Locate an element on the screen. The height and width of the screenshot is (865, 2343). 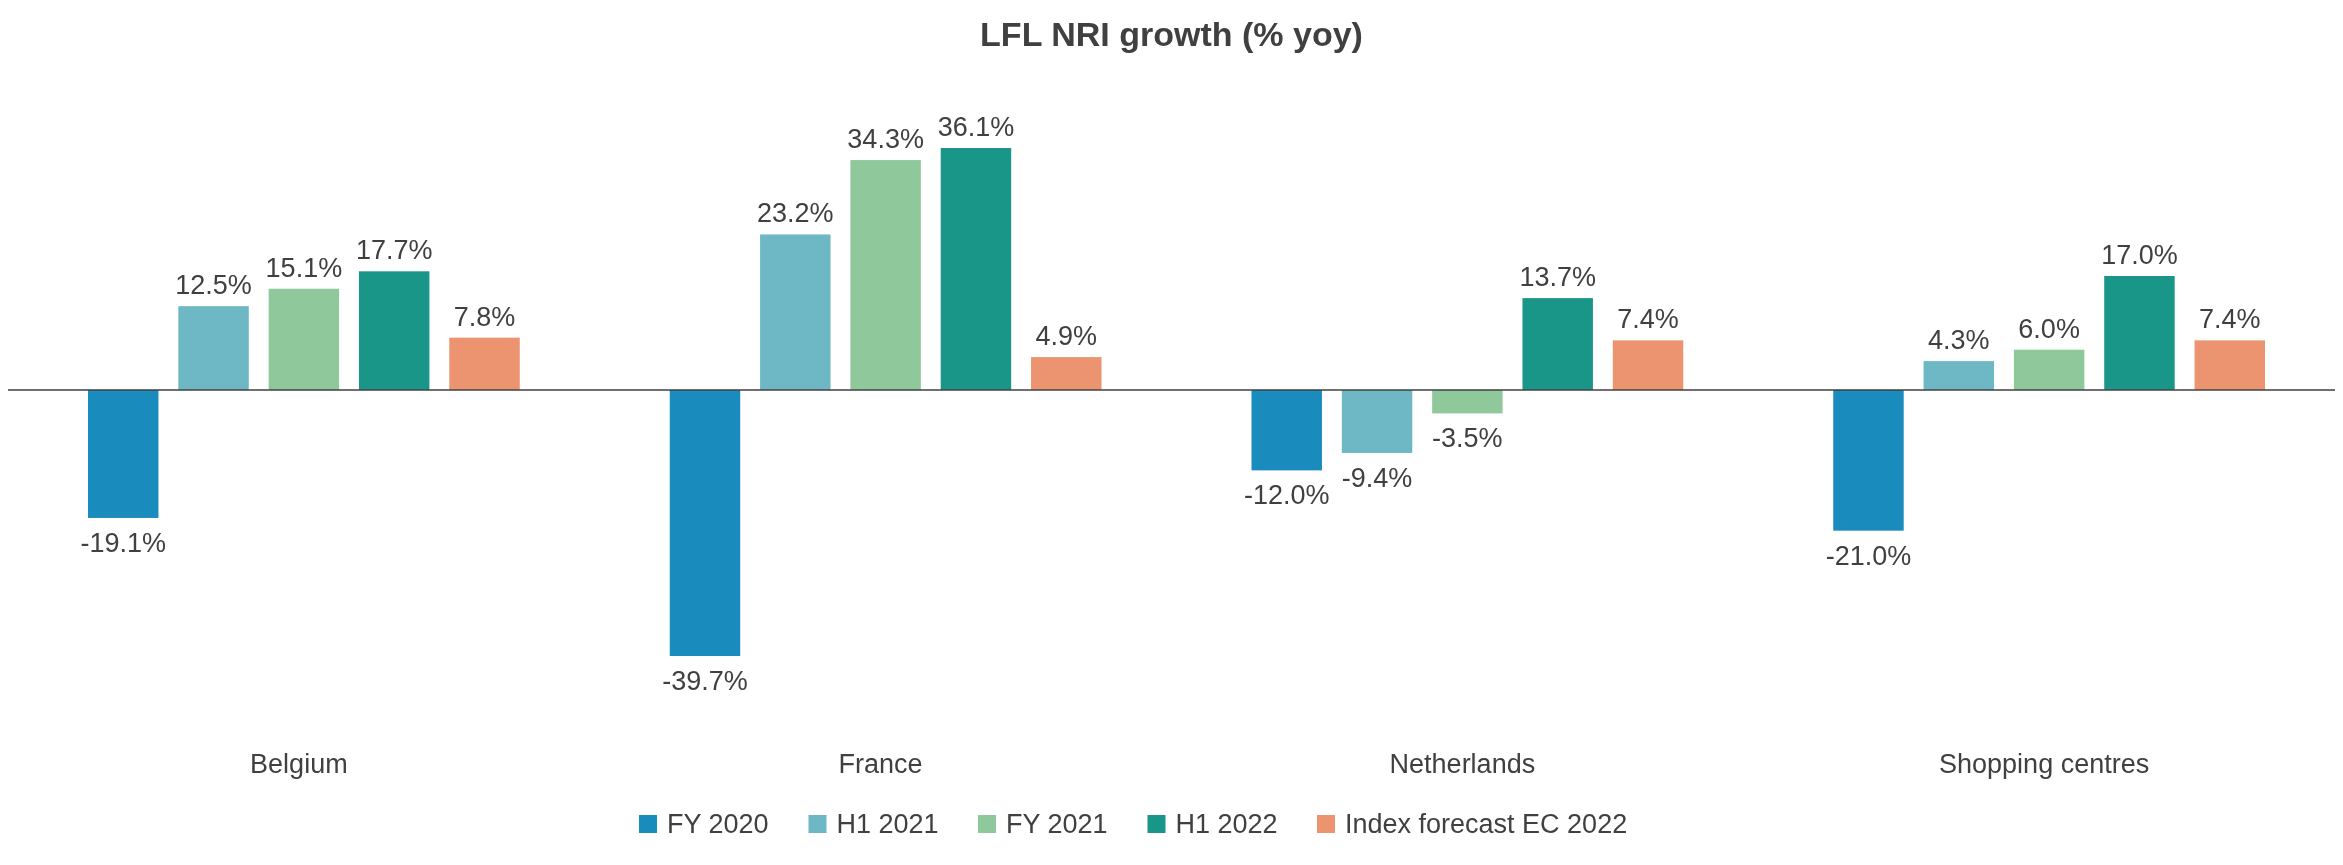
data-label: 4.3% is located at coordinates (1959, 340).